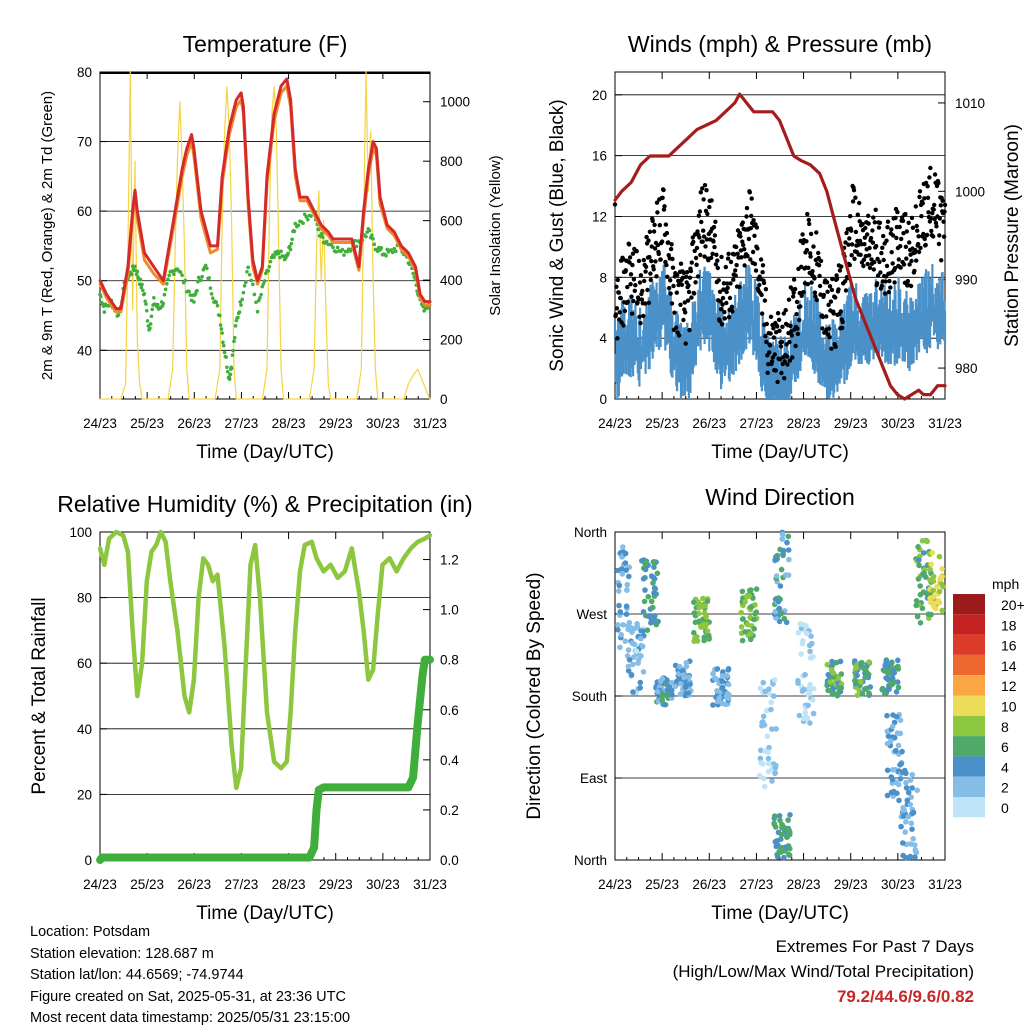 The width and height of the screenshot is (1024, 1030). What do you see at coordinates (603, 277) in the screenshot?
I see `y-tick-label: 8` at bounding box center [603, 277].